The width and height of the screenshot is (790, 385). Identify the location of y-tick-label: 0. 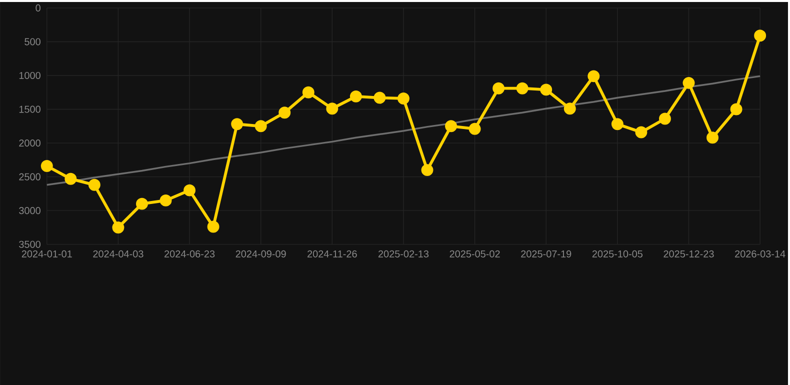
(38, 8).